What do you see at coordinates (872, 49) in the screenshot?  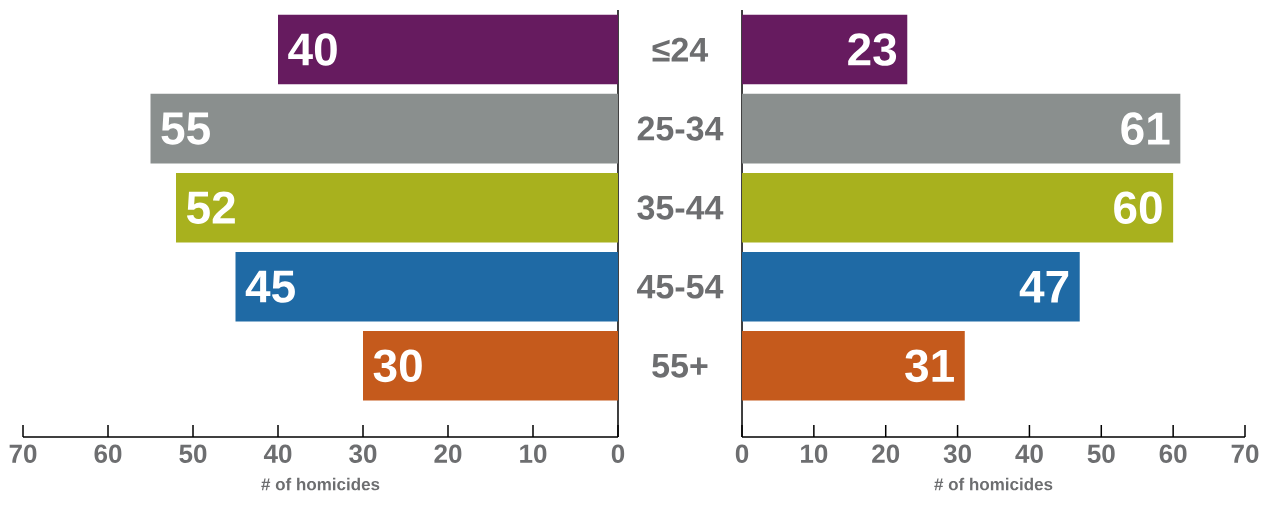 I see `data-label: 23` at bounding box center [872, 49].